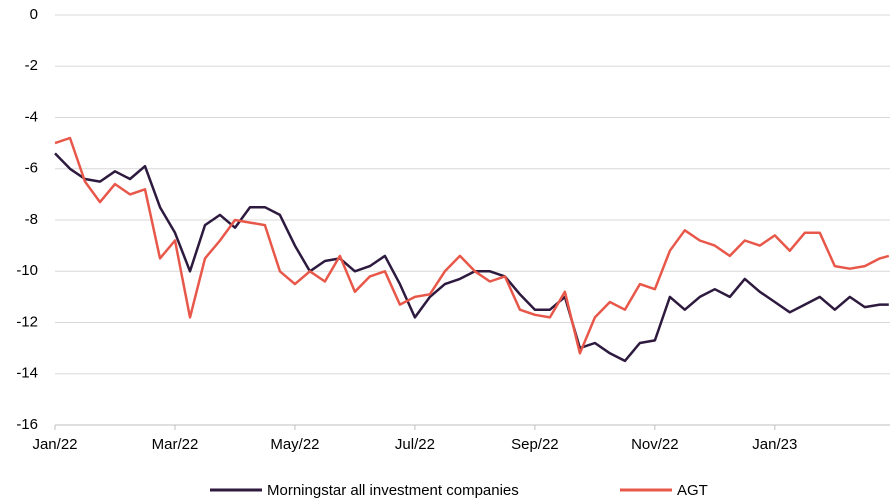  Describe the element at coordinates (34, 14) in the screenshot. I see `y-tick-label: 0` at that location.